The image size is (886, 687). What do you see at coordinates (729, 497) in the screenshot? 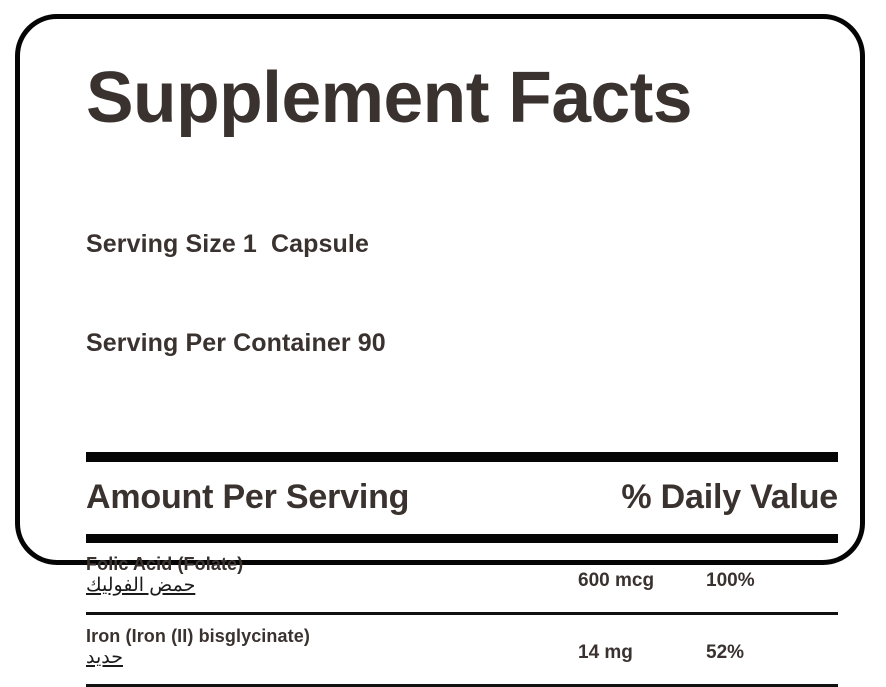
I see `column-header-daily-value: % Daily Value` at bounding box center [729, 497].